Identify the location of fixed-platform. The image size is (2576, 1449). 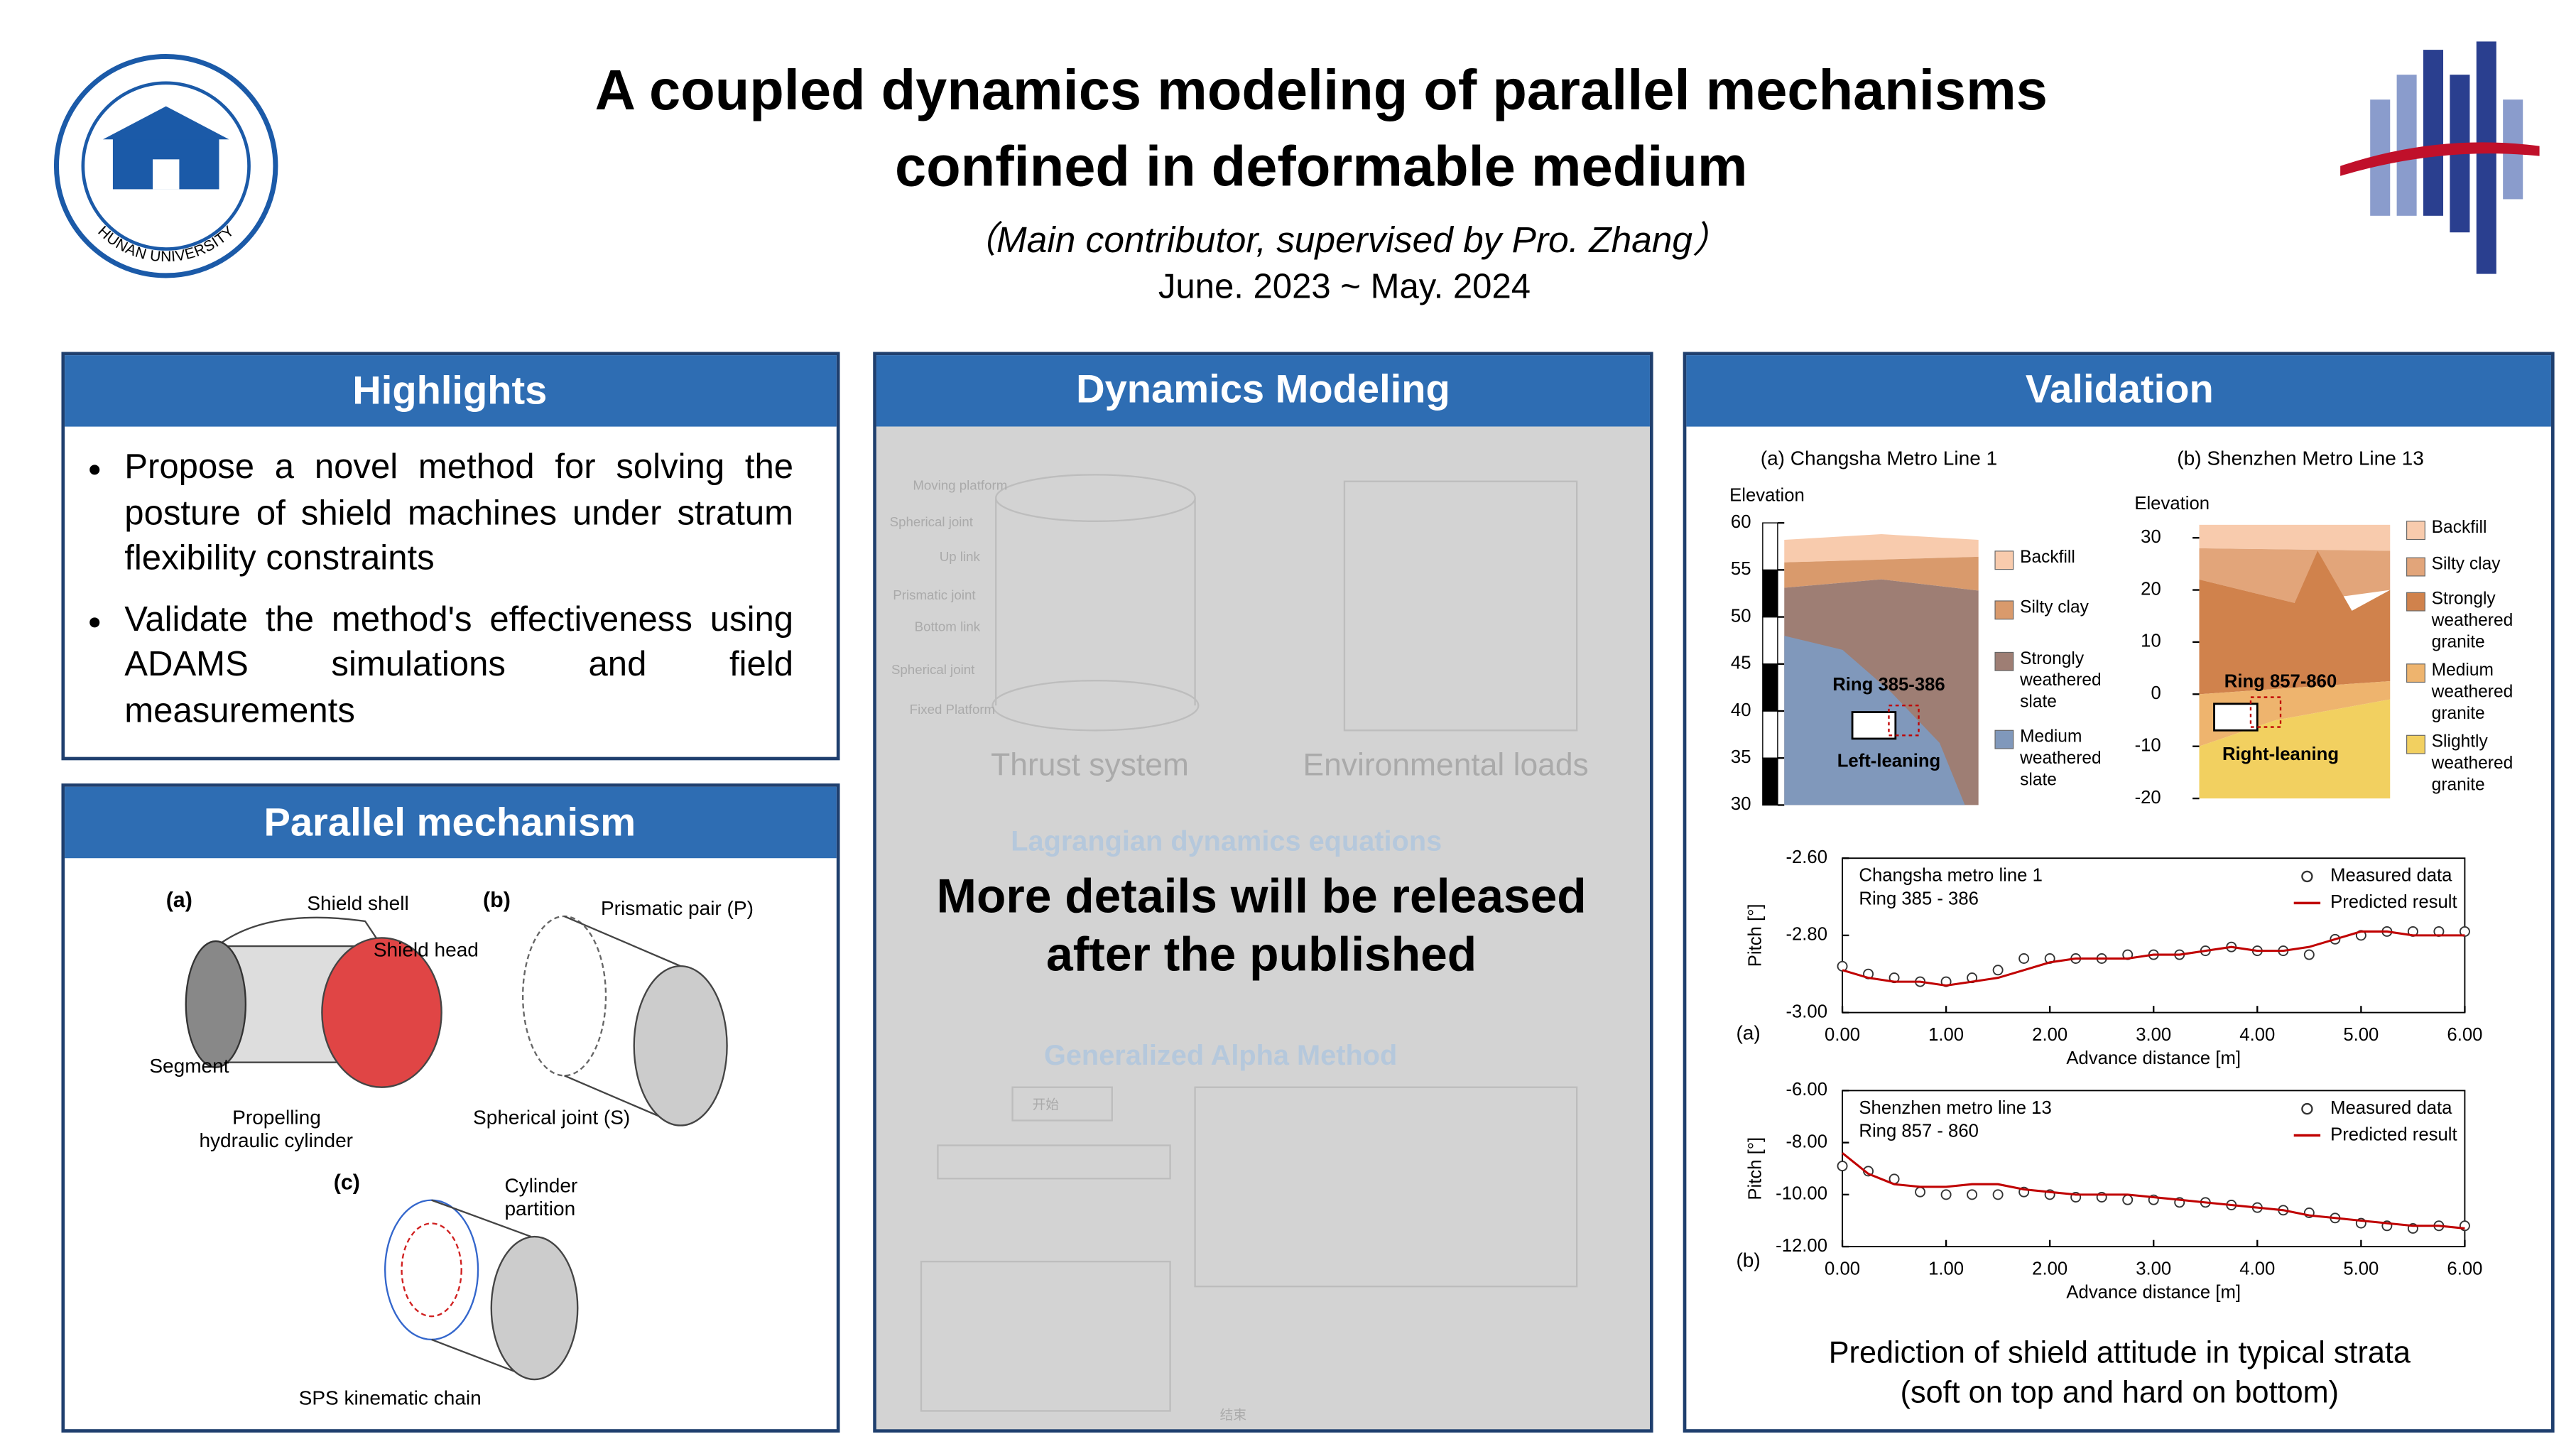
(1095, 706).